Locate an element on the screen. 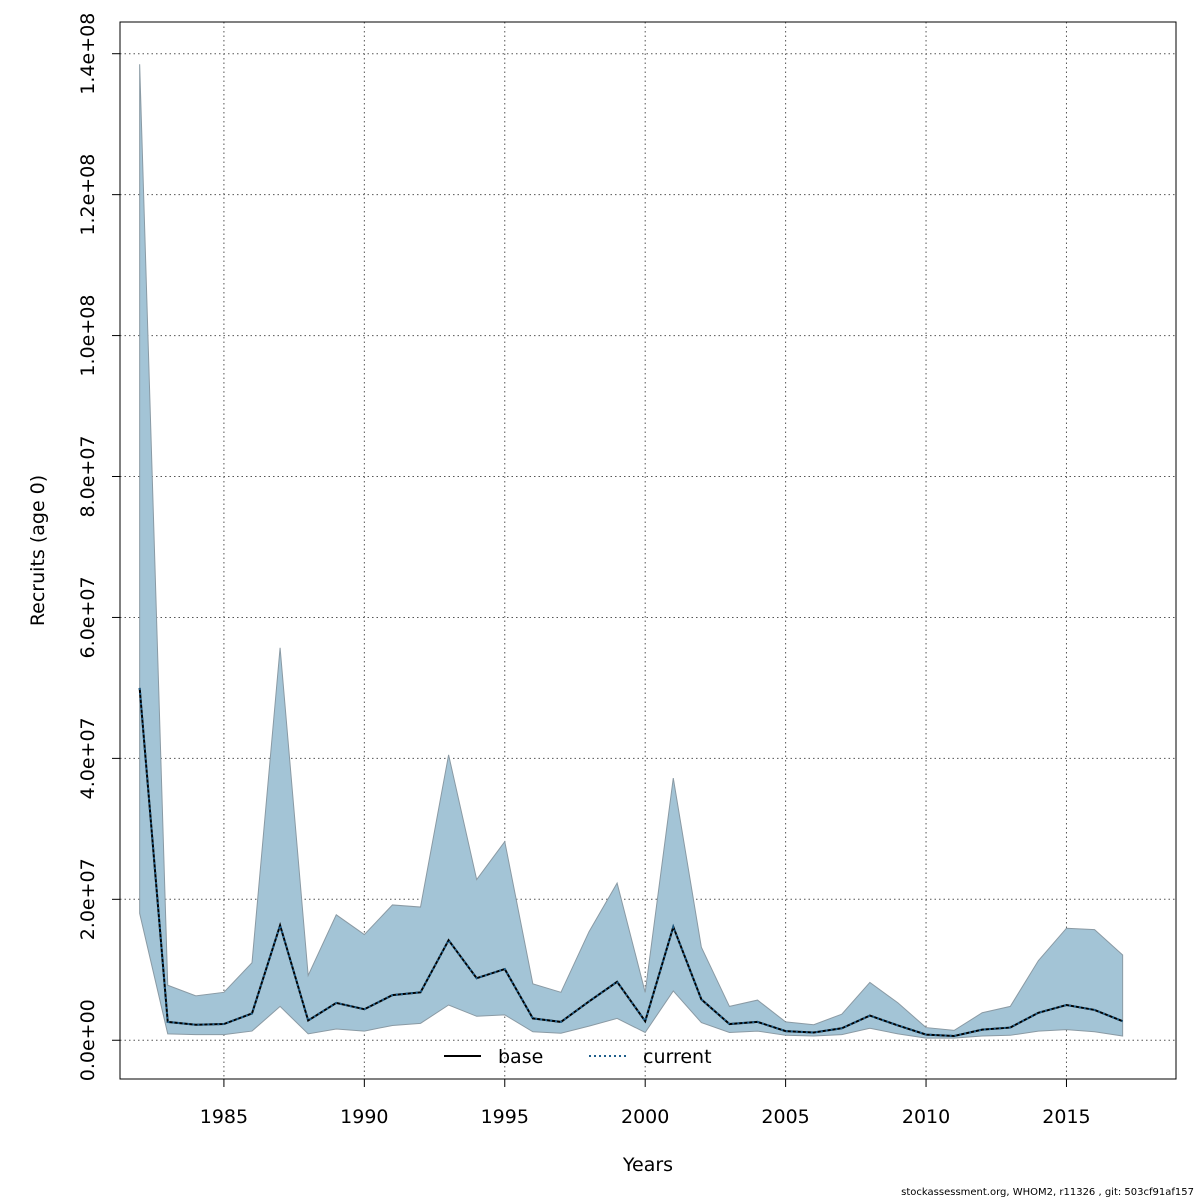 Image resolution: width=1200 pixels, height=1200 pixels. x-tick-label: 2005 is located at coordinates (785, 1117).